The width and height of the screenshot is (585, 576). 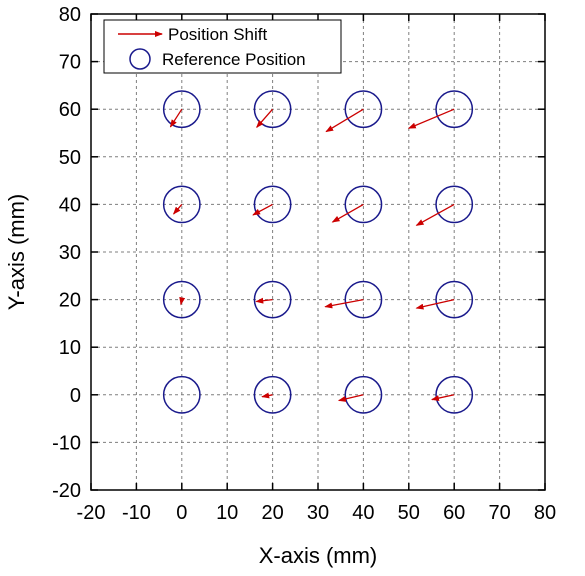 I want to click on x-tick-label: 30, so click(x=318, y=513).